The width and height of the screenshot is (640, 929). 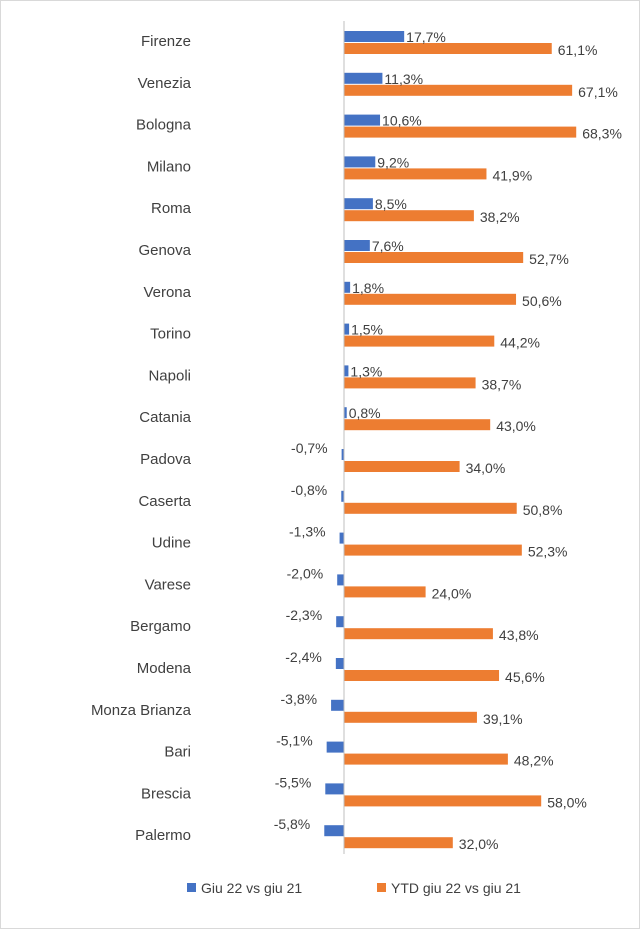 What do you see at coordinates (347, 287) in the screenshot?
I see `bar-giu-verona` at bounding box center [347, 287].